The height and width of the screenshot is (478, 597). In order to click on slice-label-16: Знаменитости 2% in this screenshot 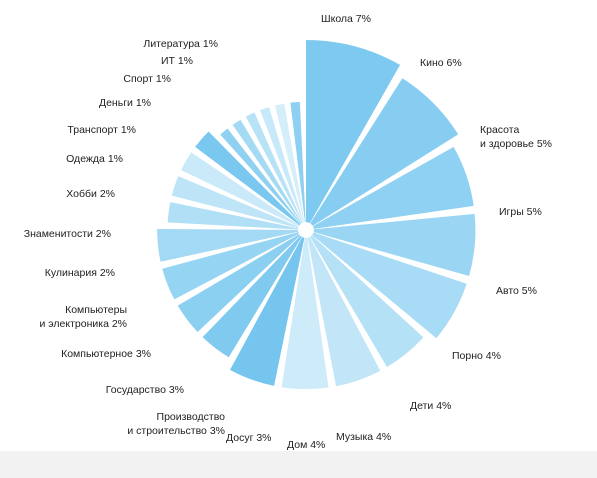, I will do `click(67, 234)`.